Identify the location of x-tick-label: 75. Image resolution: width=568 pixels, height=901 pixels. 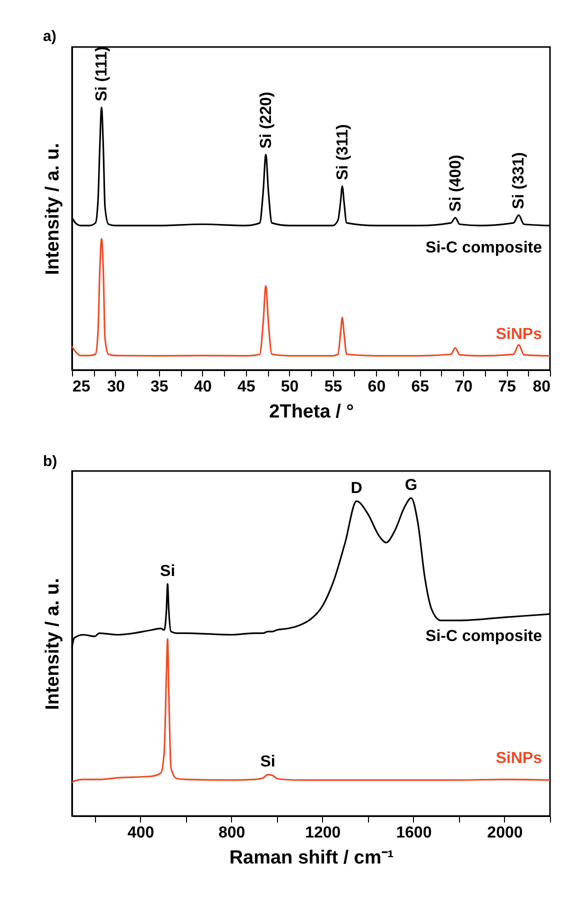
(507, 387).